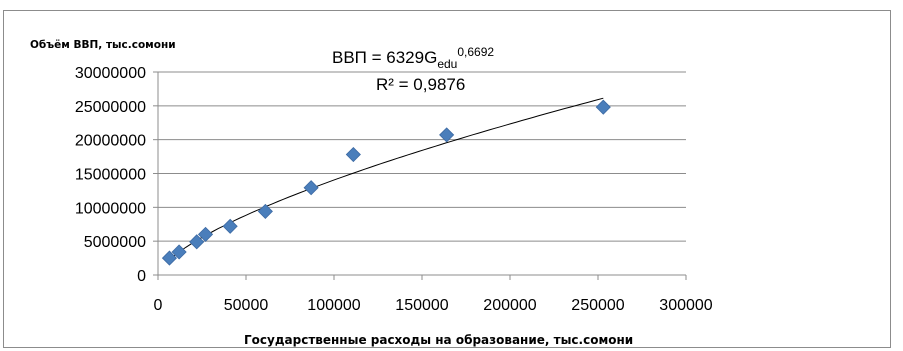 The image size is (903, 351). What do you see at coordinates (333, 305) in the screenshot?
I see `x-tick-label: 100000` at bounding box center [333, 305].